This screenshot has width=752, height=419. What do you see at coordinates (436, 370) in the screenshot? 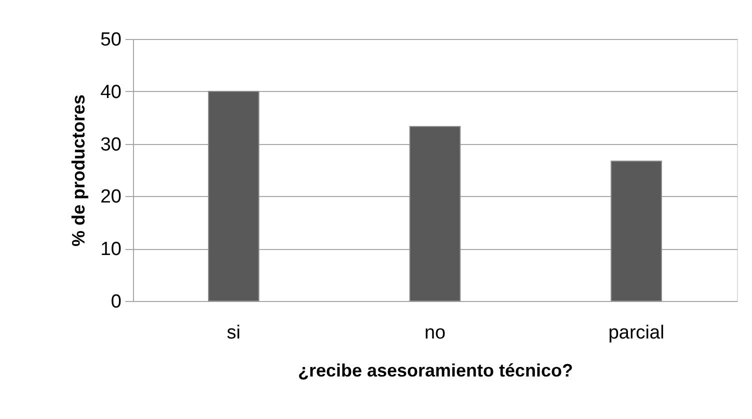
I see `x-axis-title: ¿recibe asesoramiento técnico?` at bounding box center [436, 370].